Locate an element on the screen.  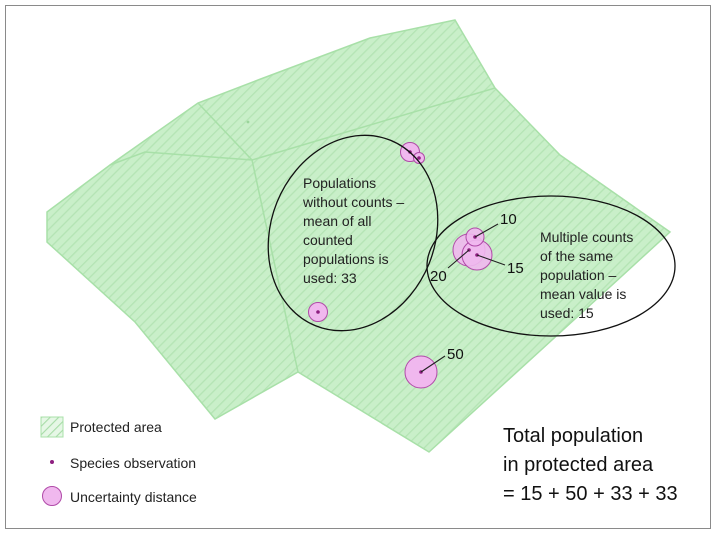
total-line-3: = 15 + 50 + 33 + 33 is located at coordinates (590, 494).